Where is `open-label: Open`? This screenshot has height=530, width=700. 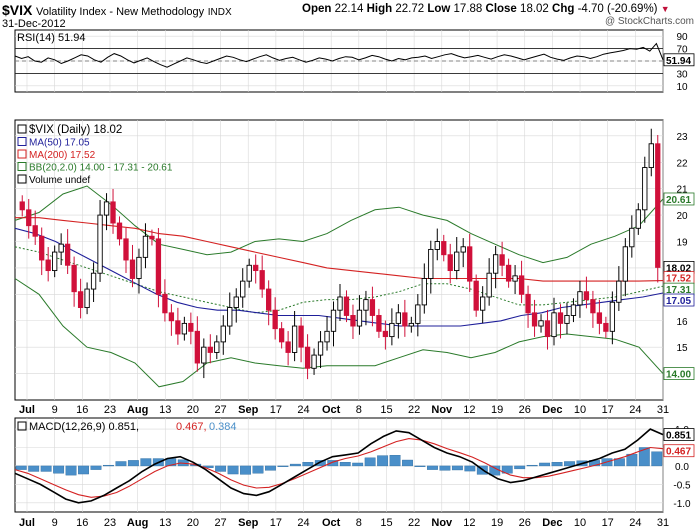
open-label: Open is located at coordinates (317, 9).